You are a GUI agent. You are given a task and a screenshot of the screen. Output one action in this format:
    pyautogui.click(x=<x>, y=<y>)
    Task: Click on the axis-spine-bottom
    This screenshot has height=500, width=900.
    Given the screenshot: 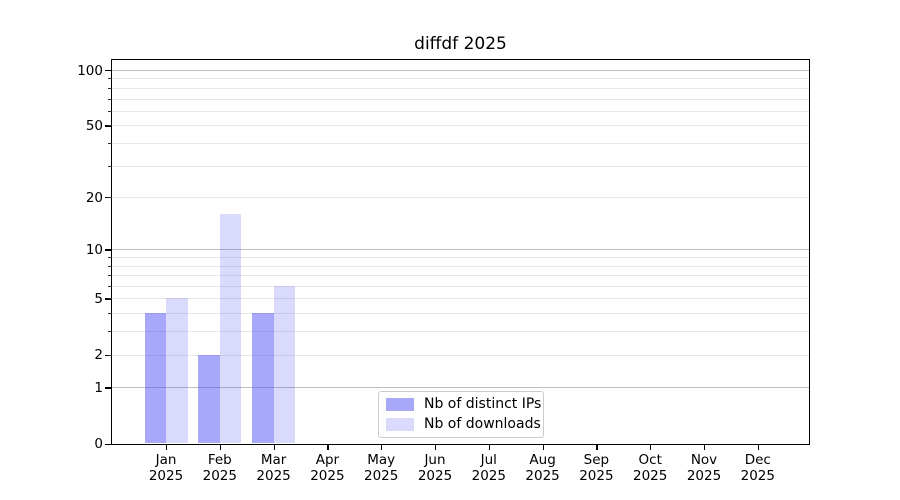 What is the action you would take?
    pyautogui.click(x=460, y=444)
    